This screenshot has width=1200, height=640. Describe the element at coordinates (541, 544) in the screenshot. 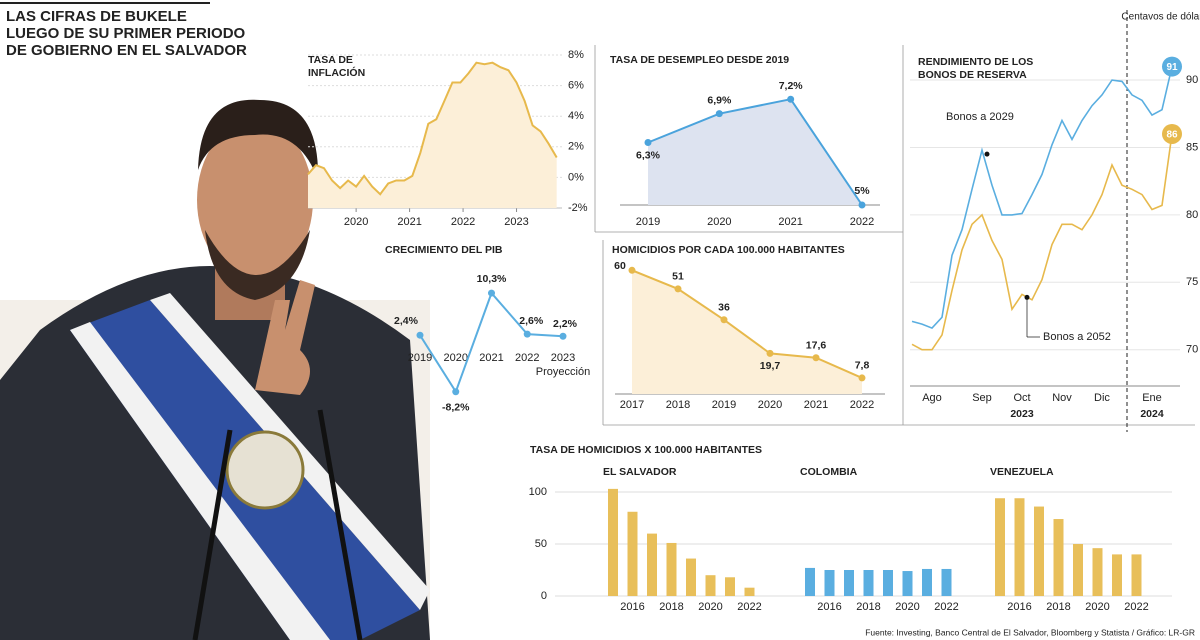

I see `y-tick-label: 50` at that location.